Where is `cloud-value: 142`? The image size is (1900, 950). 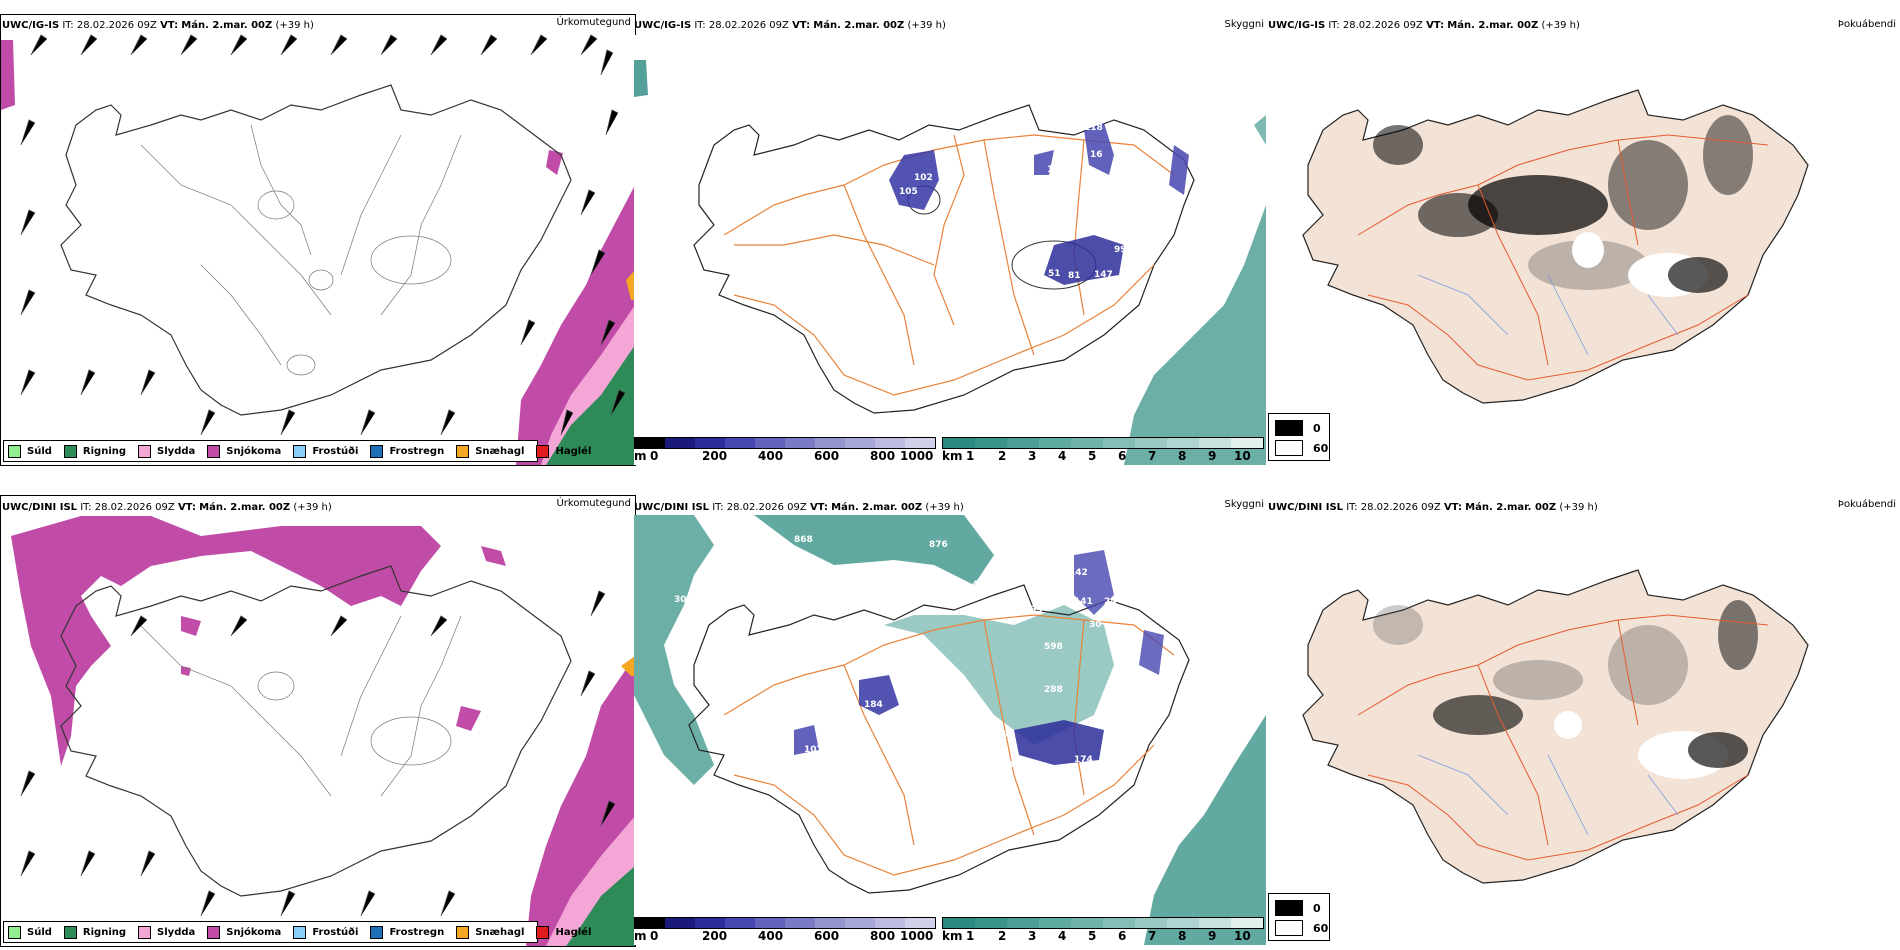 cloud-value: 142 is located at coordinates (1078, 573).